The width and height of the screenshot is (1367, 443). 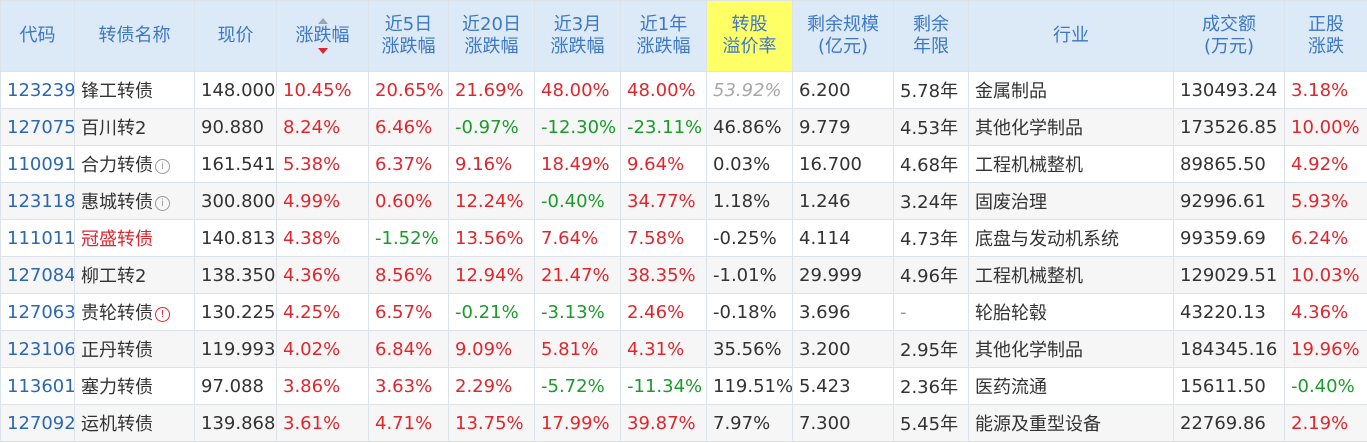 I want to click on stock-change-cell: 2.19%, so click(x=1325, y=423).